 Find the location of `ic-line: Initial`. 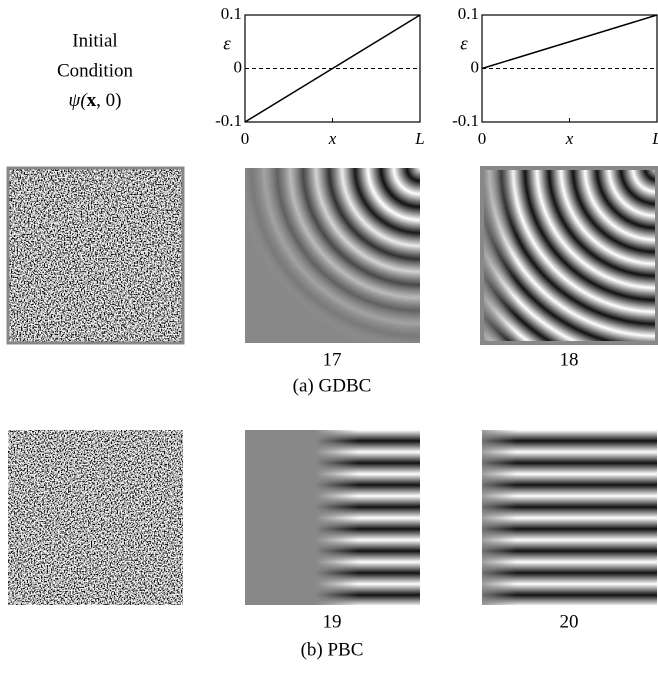

ic-line: Initial is located at coordinates (94, 40).